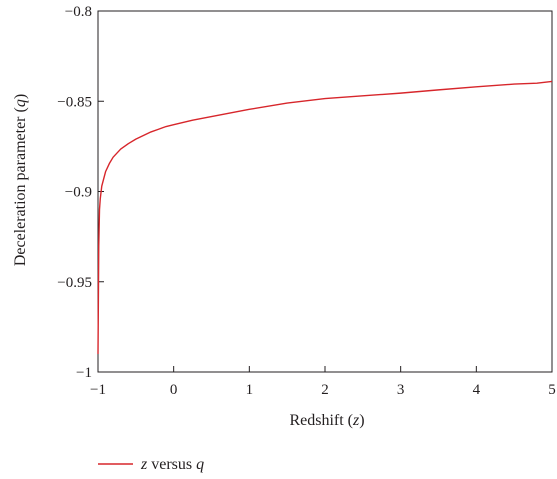  What do you see at coordinates (84, 373) in the screenshot?
I see `y-tick-label: −1` at bounding box center [84, 373].